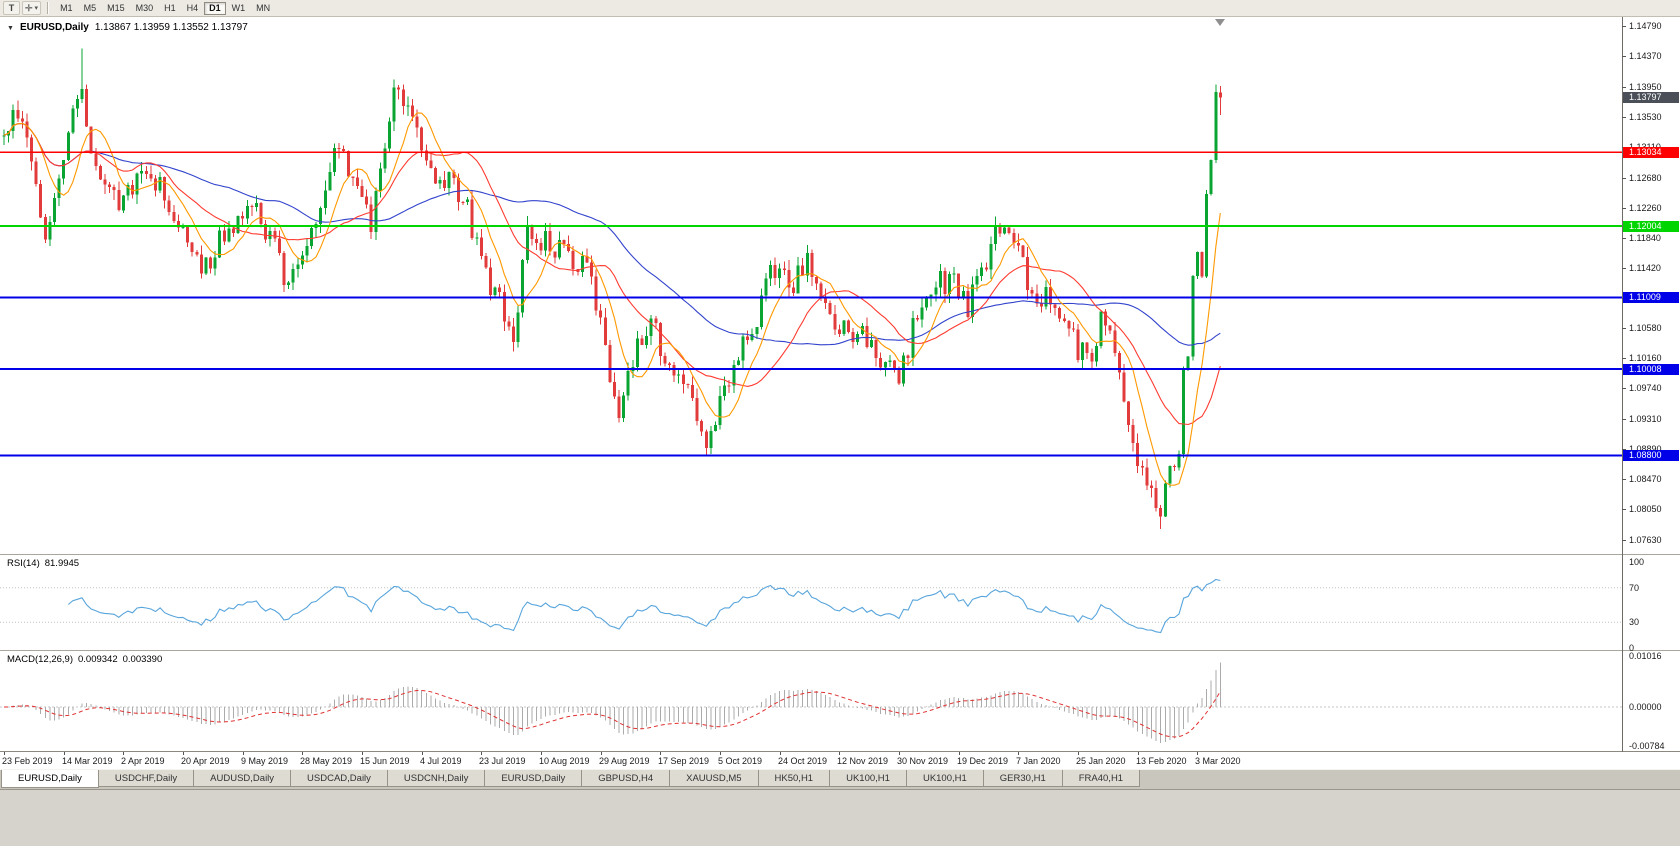 The image size is (1680, 846). Describe the element at coordinates (1651, 297) in the screenshot. I see `price-line-badge-1.11009: 1.11009` at that location.